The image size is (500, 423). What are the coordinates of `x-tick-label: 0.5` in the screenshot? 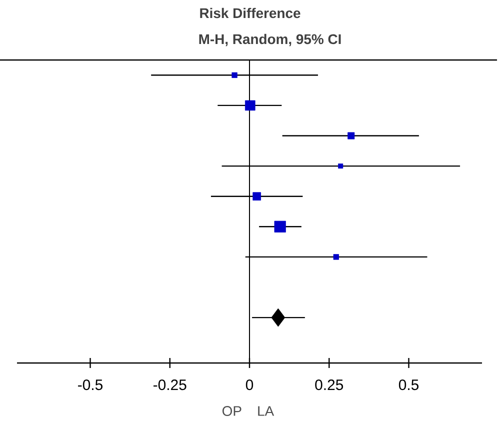 It's located at (408, 385).